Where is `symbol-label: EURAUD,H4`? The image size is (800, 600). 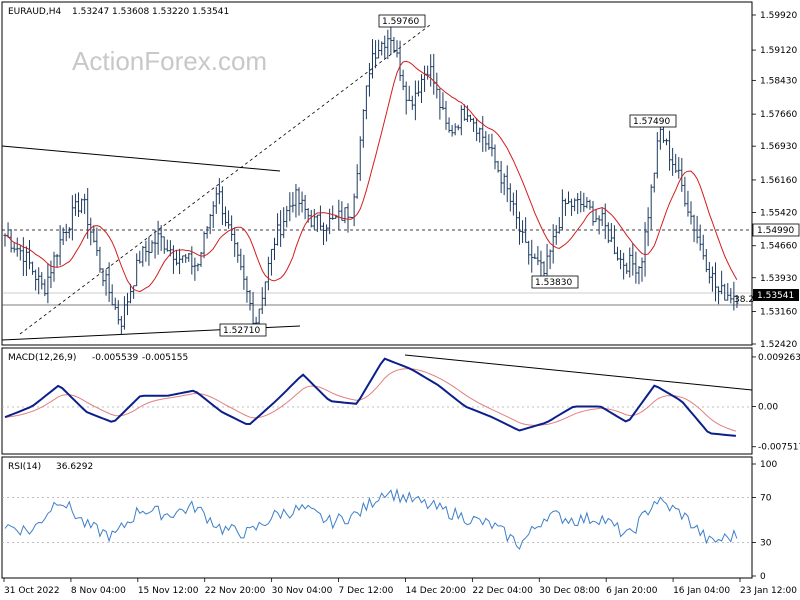 symbol-label: EURAUD,H4 is located at coordinates (34, 12).